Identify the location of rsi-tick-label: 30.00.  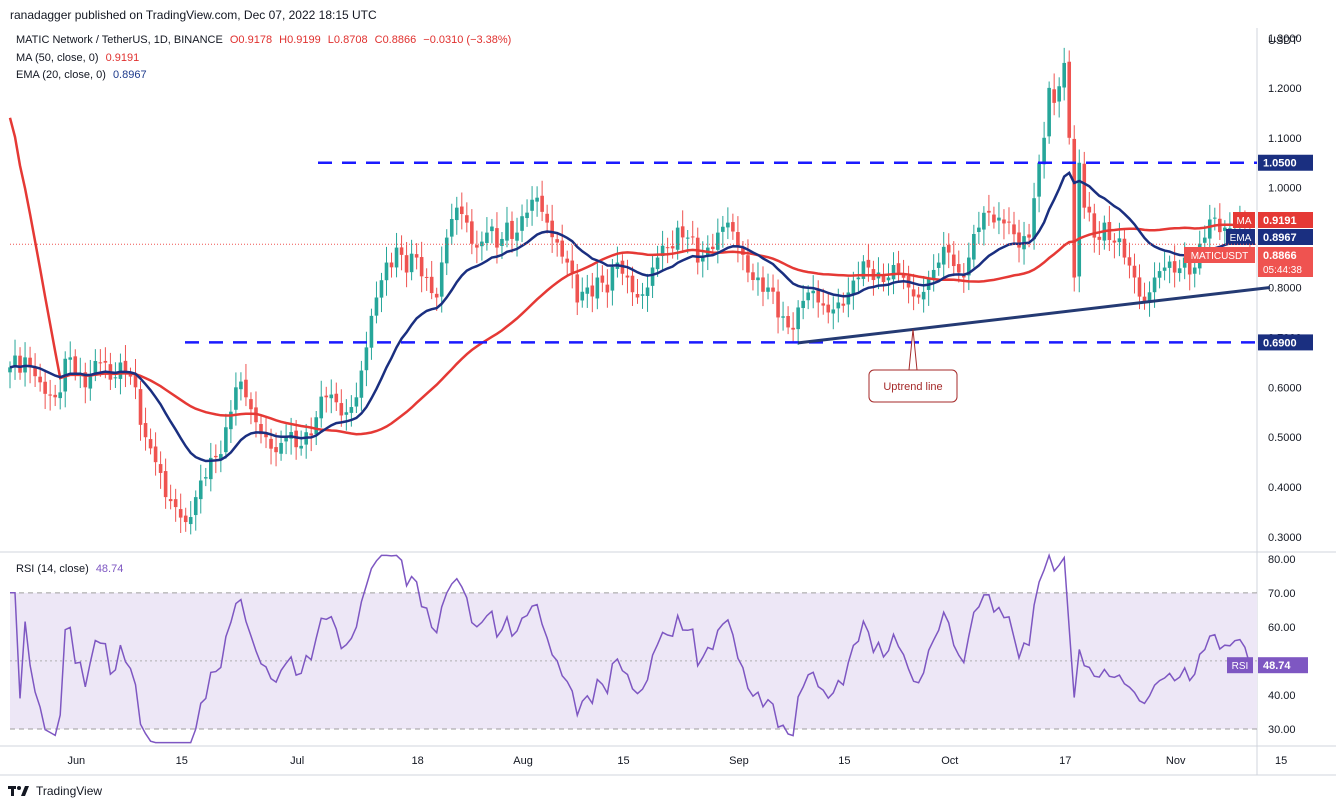
(1282, 730).